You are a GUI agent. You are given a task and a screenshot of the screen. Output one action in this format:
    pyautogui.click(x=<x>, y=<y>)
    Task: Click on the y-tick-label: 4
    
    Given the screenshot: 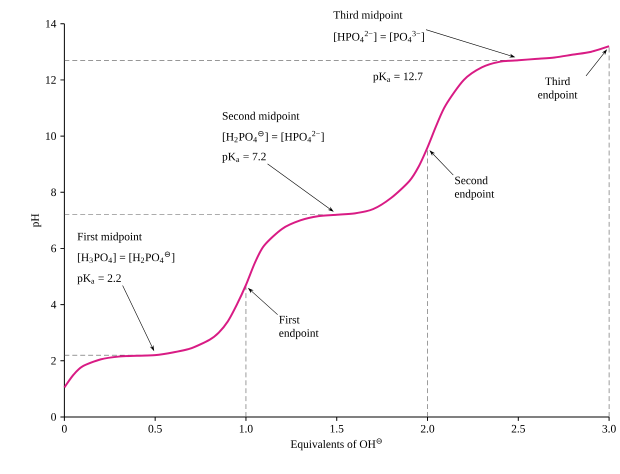 What is the action you would take?
    pyautogui.click(x=53, y=304)
    